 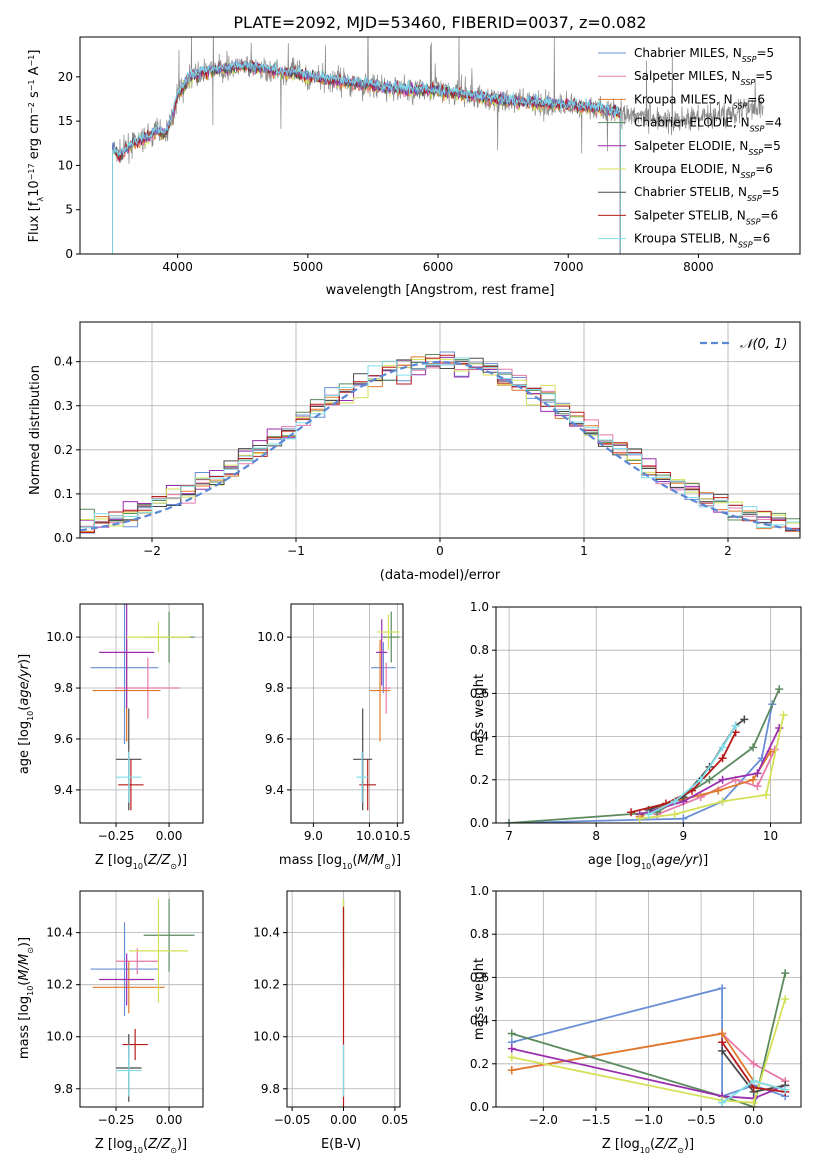 I want to click on weight_vs_age-plot-area, so click(x=646, y=754).